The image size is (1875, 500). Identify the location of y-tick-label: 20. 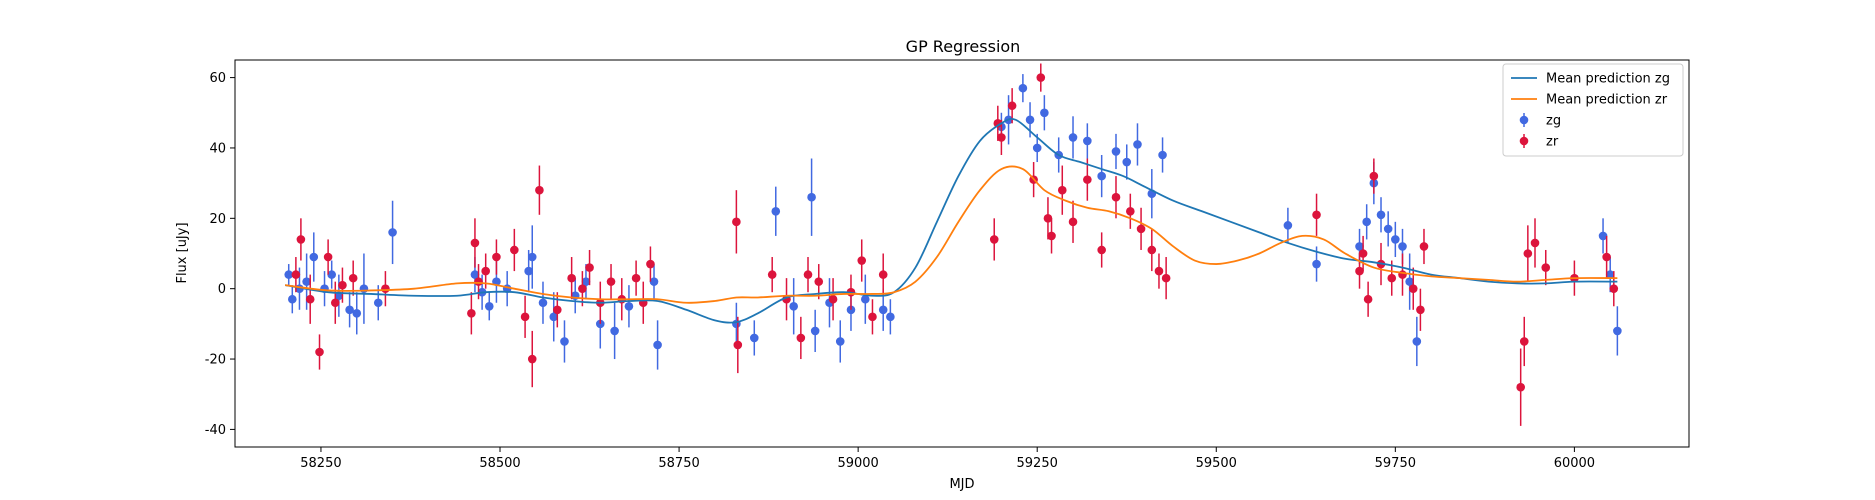
(217, 219).